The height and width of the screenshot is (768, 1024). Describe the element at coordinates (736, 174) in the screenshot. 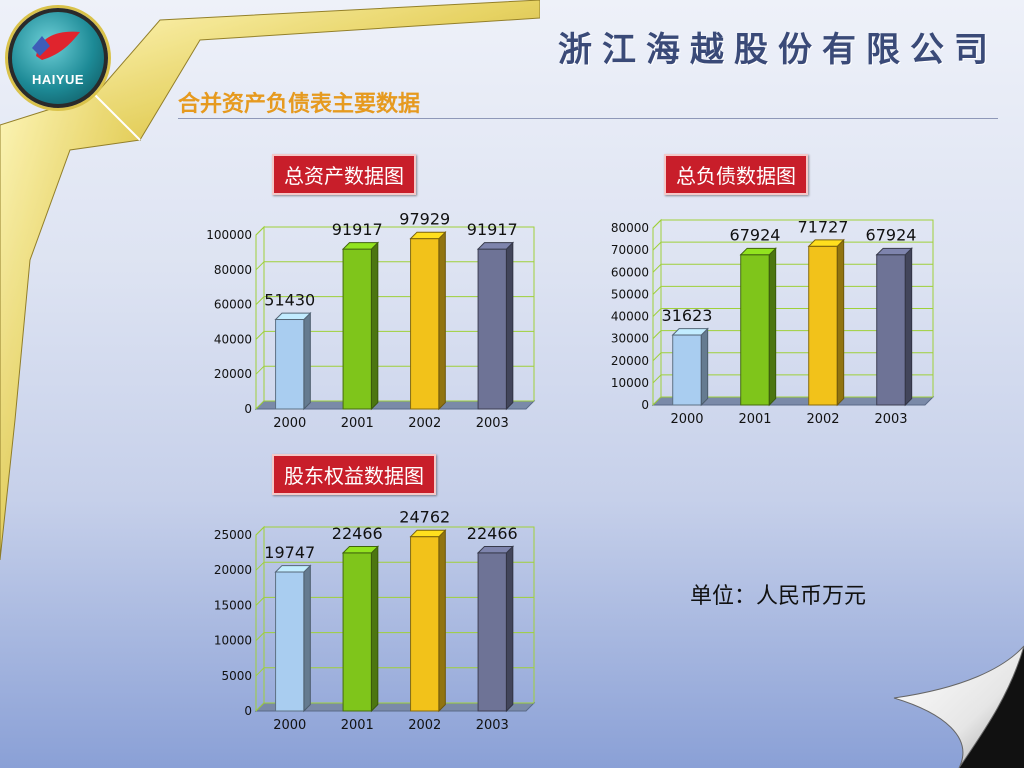

I see `chart-title-total-liabilities: 总负债数据图` at that location.